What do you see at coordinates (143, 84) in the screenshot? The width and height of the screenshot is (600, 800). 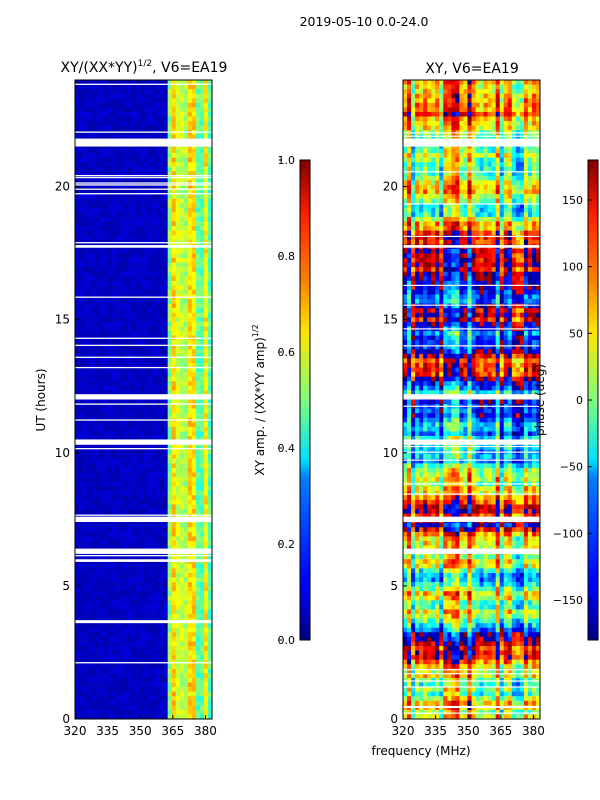 I see `amplitude-flag-line` at bounding box center [143, 84].